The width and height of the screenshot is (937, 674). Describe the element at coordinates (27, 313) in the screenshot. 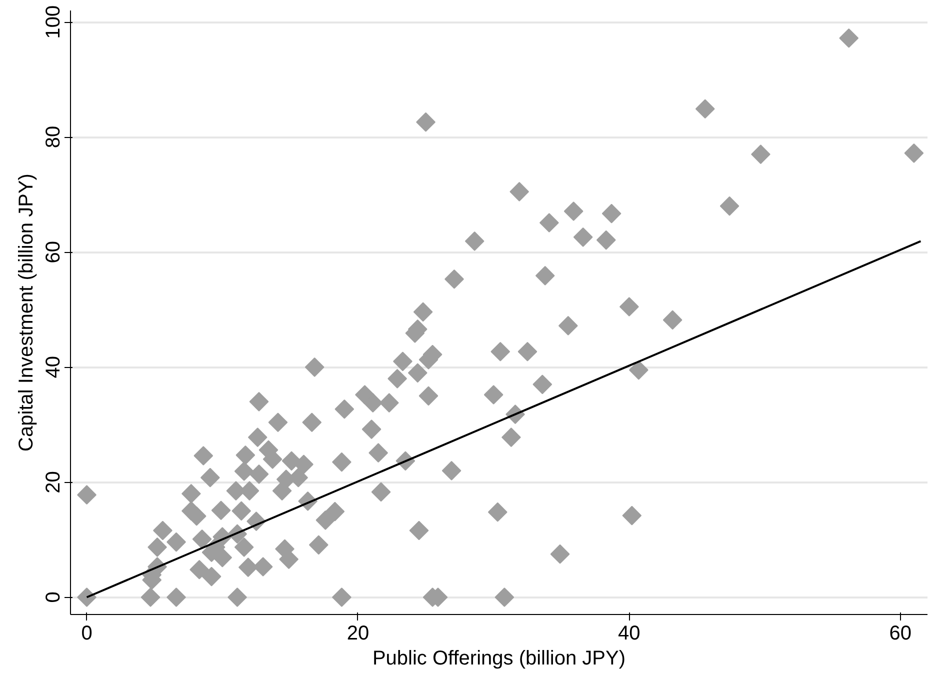

I see `y-axis-title: Capital Investment (billion JPY)` at that location.